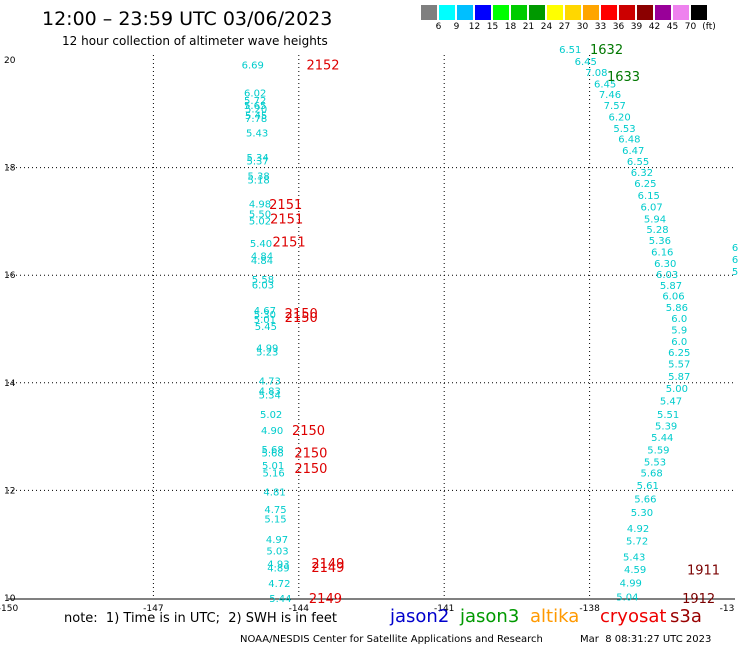 The image size is (740, 650). What do you see at coordinates (564, 27) in the screenshot?
I see `legend-label: 27` at bounding box center [564, 27].